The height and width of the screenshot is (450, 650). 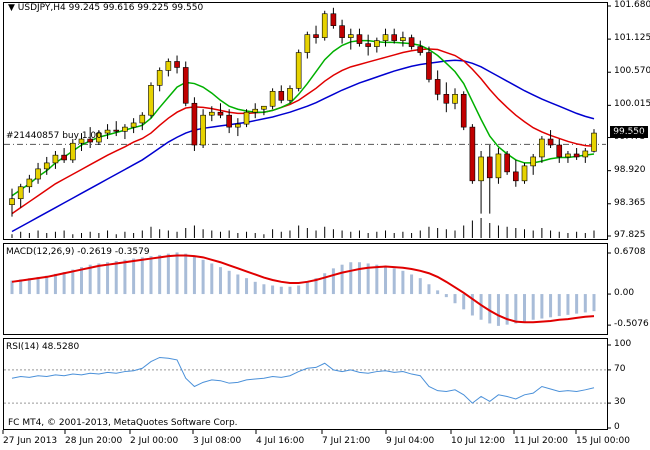 What do you see at coordinates (631, 324) in the screenshot?
I see `macd-tick-label: -0.5076` at bounding box center [631, 324].